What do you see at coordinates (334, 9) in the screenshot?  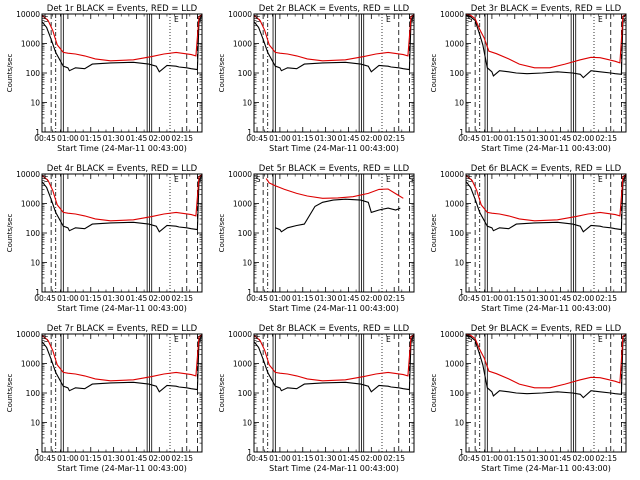 I see `panel-title: Det 2r BLACK = Events, RED = LLD` at bounding box center [334, 9].